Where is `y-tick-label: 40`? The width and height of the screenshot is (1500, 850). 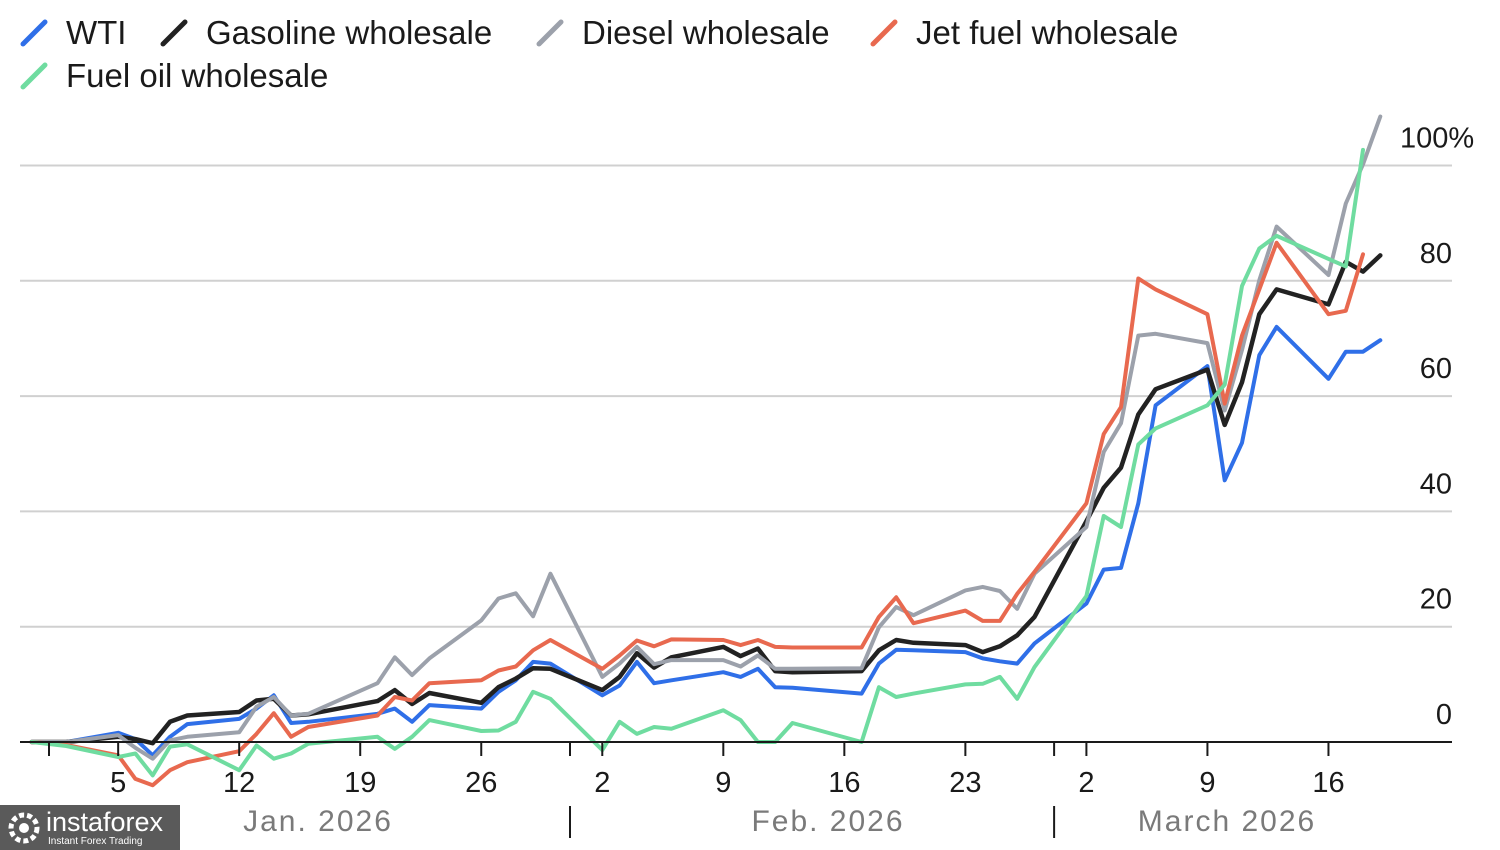 y-tick-label: 40 is located at coordinates (1436, 484).